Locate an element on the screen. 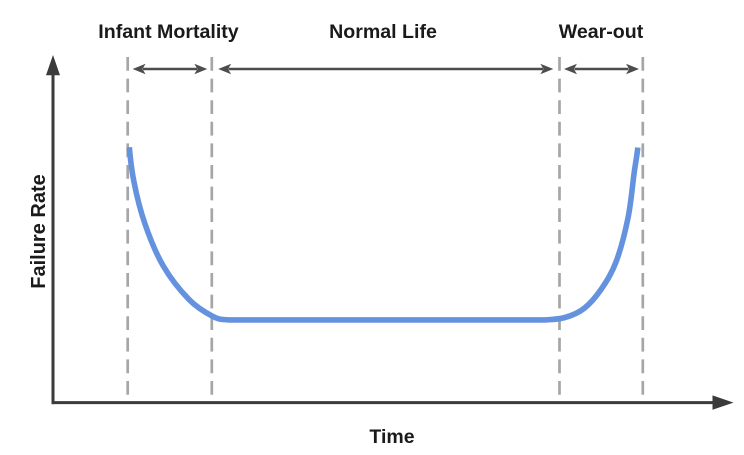 The width and height of the screenshot is (744, 455). svg-text: Failure Rate is located at coordinates (39, 231).